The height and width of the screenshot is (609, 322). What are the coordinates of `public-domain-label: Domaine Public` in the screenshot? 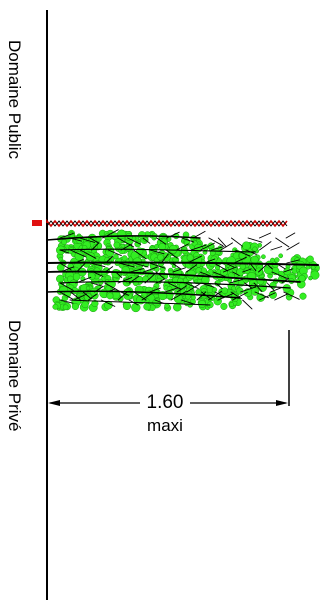 It's located at (14, 100).